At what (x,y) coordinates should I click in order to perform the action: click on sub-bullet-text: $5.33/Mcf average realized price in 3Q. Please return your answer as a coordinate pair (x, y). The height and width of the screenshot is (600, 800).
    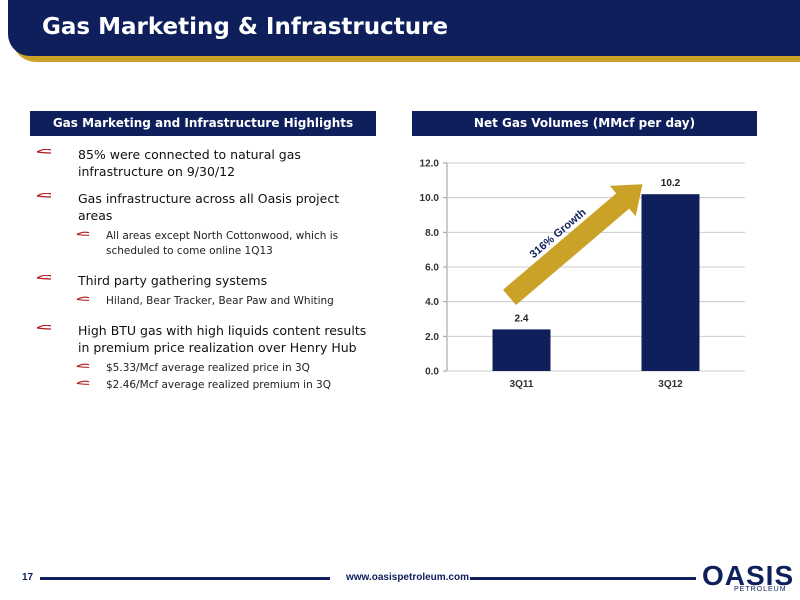
    Looking at the image, I should click on (208, 368).